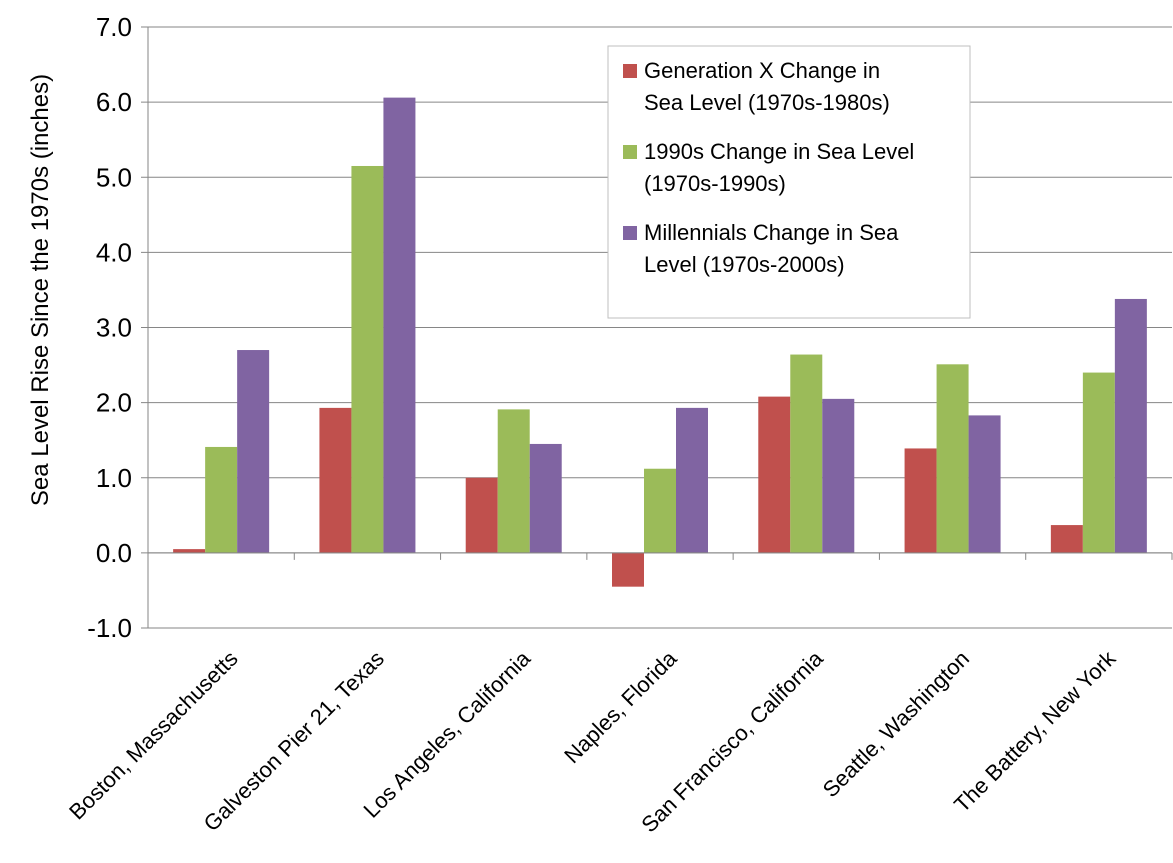  Describe the element at coordinates (114, 252) in the screenshot. I see `y-tick-label: 4.0` at that location.